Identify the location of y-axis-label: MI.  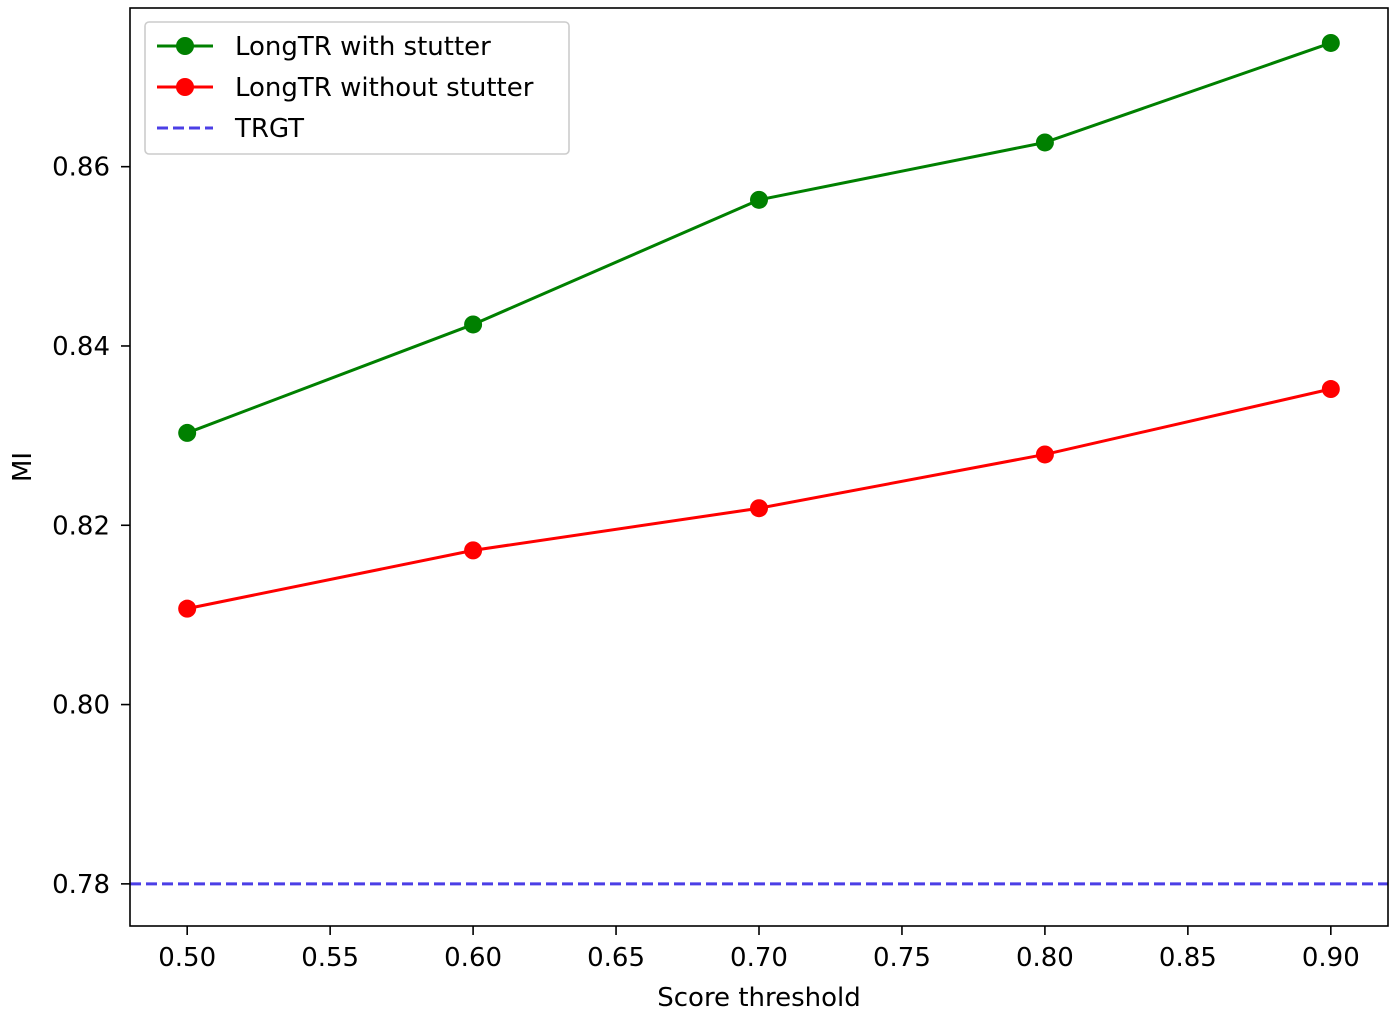
(23, 467).